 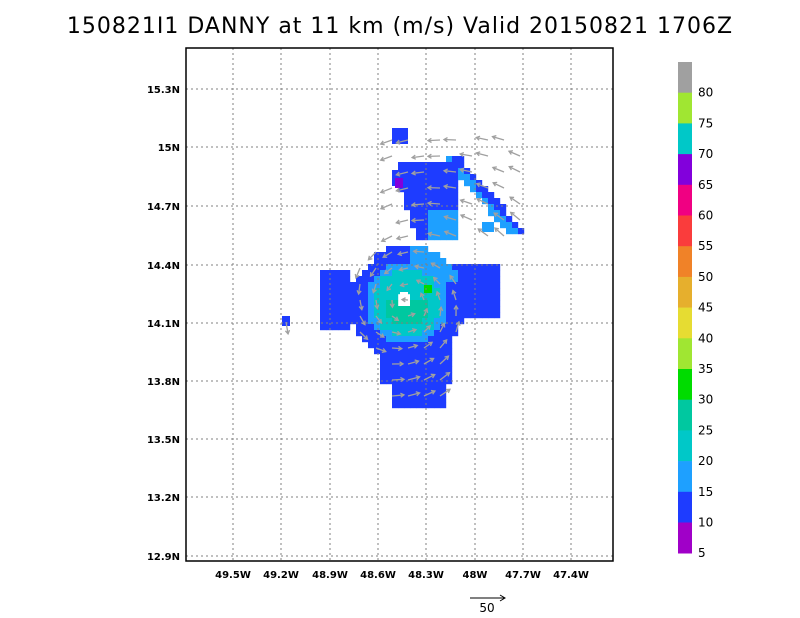 I want to click on lat-tick-label: 13.5N, so click(x=163, y=440).